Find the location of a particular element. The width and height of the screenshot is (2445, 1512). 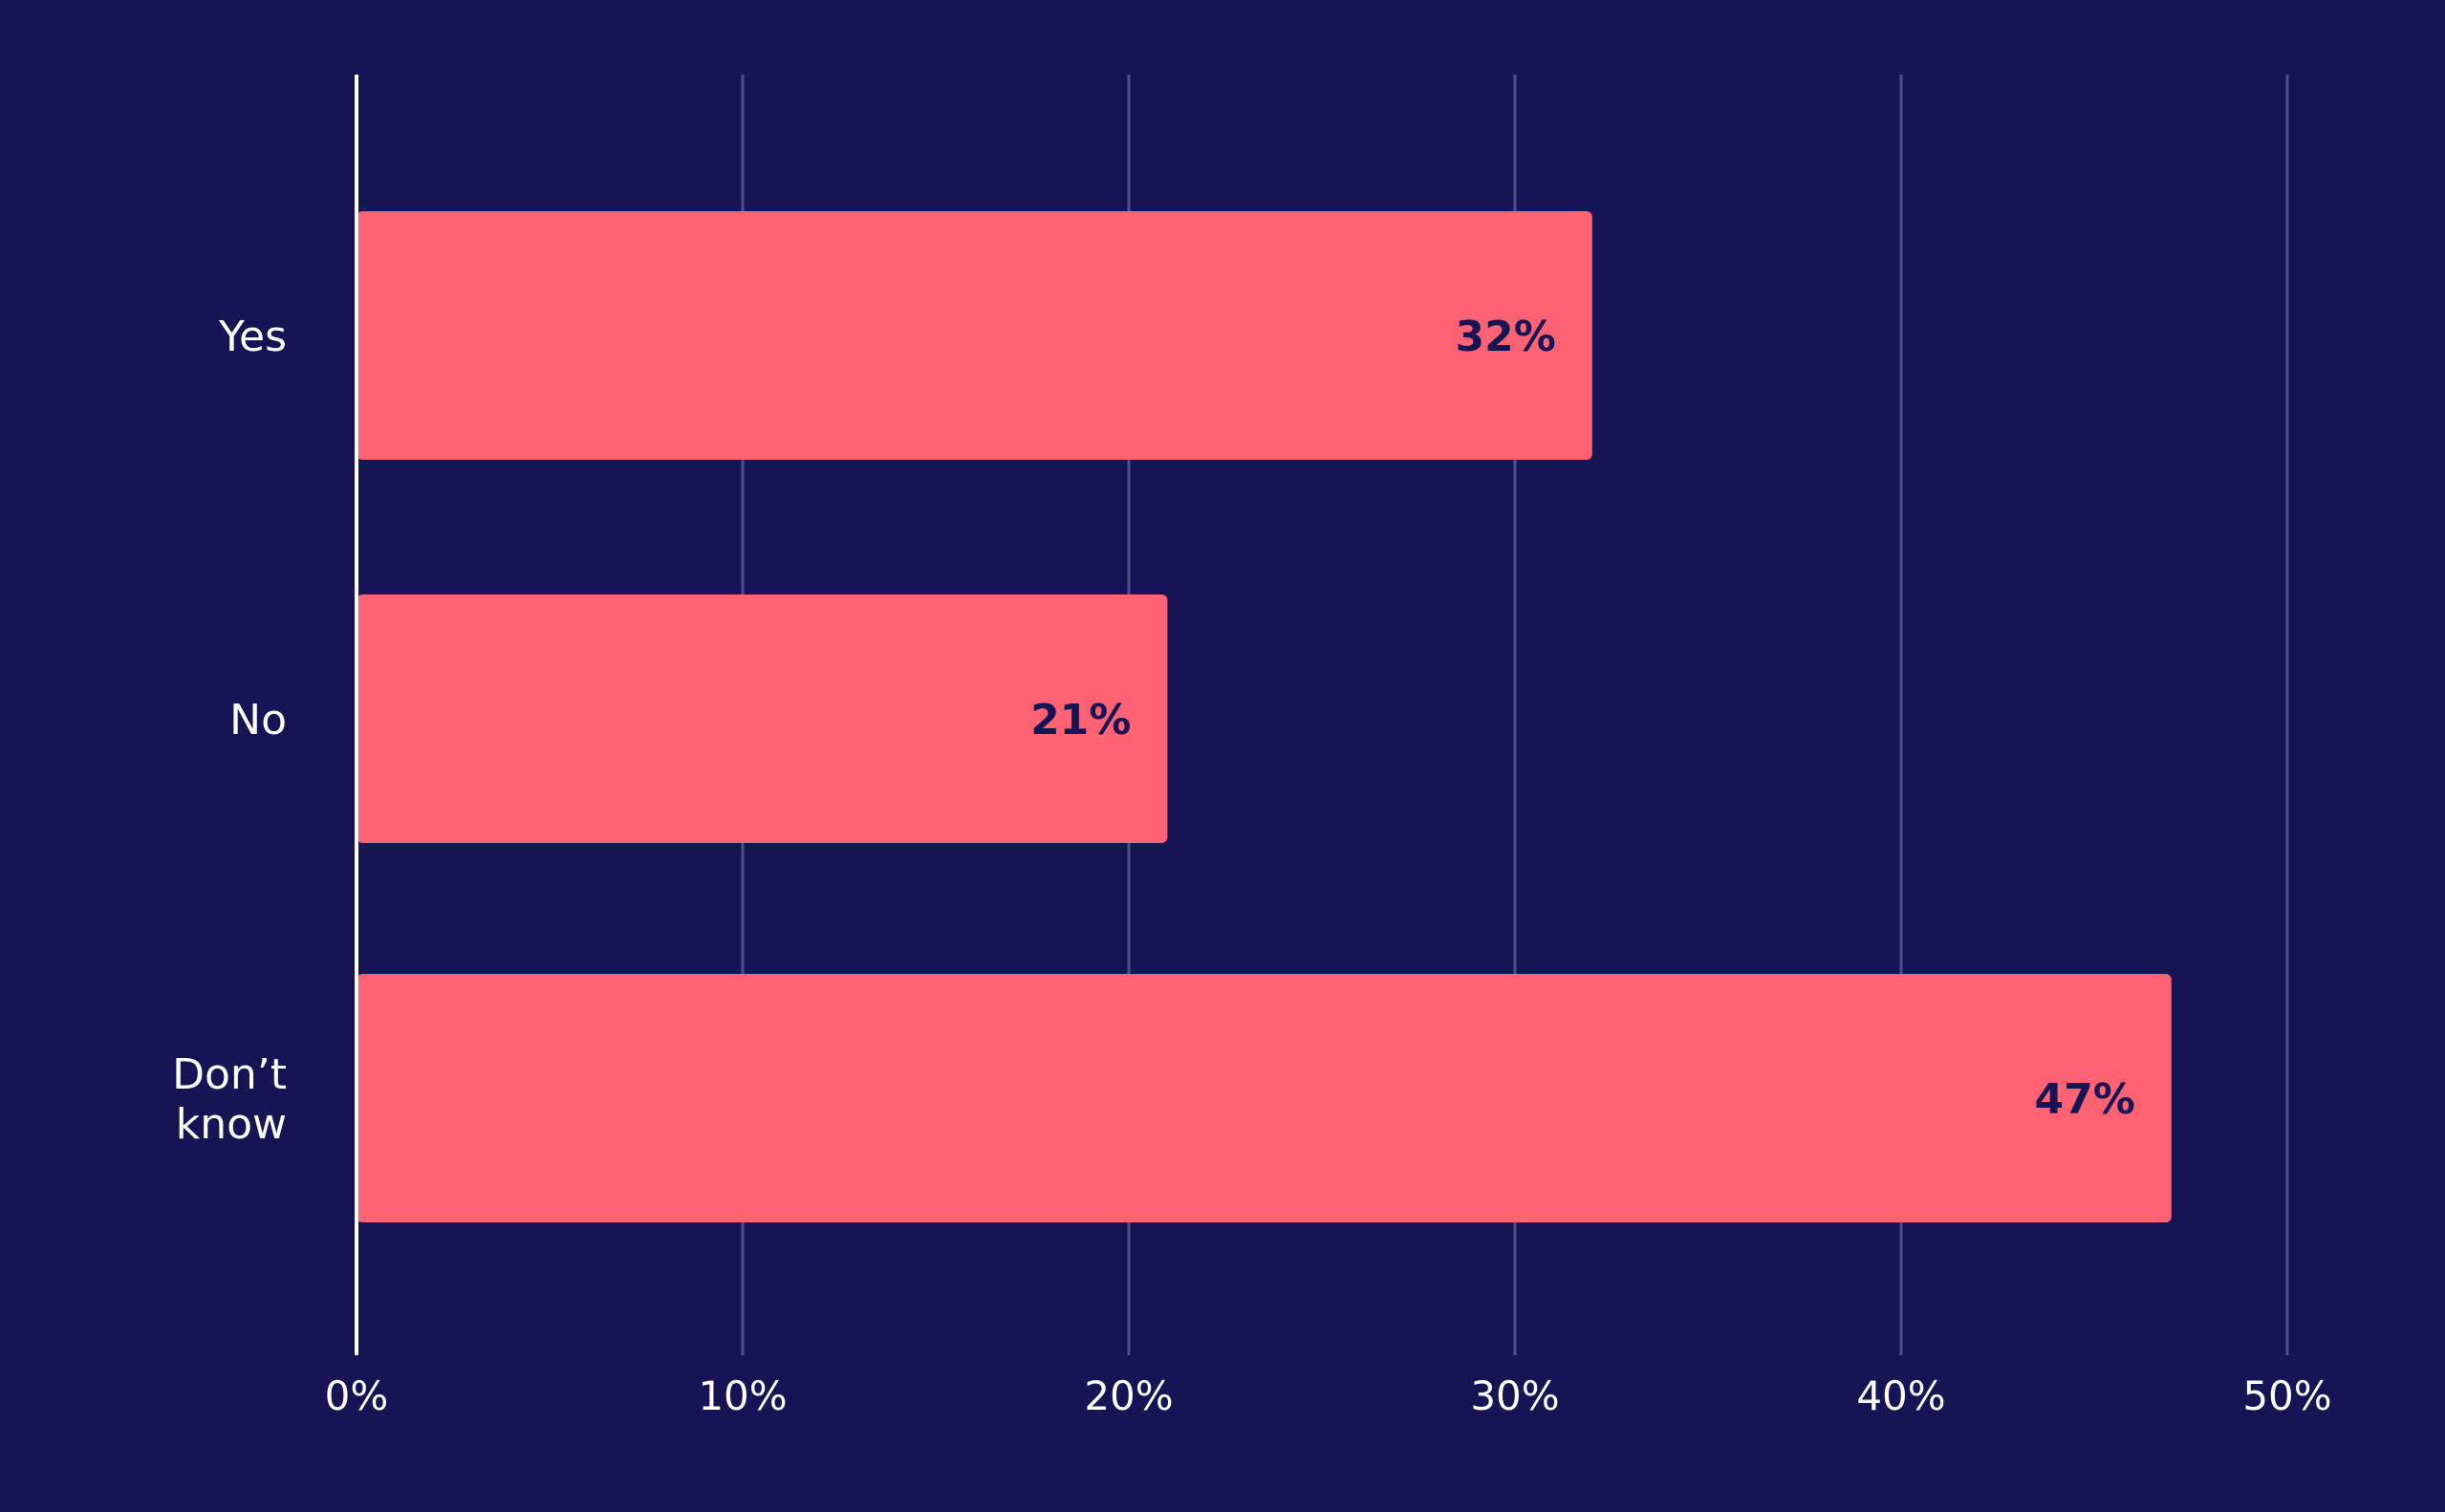

category-label-2-line-0: Don’t is located at coordinates (229, 1074).